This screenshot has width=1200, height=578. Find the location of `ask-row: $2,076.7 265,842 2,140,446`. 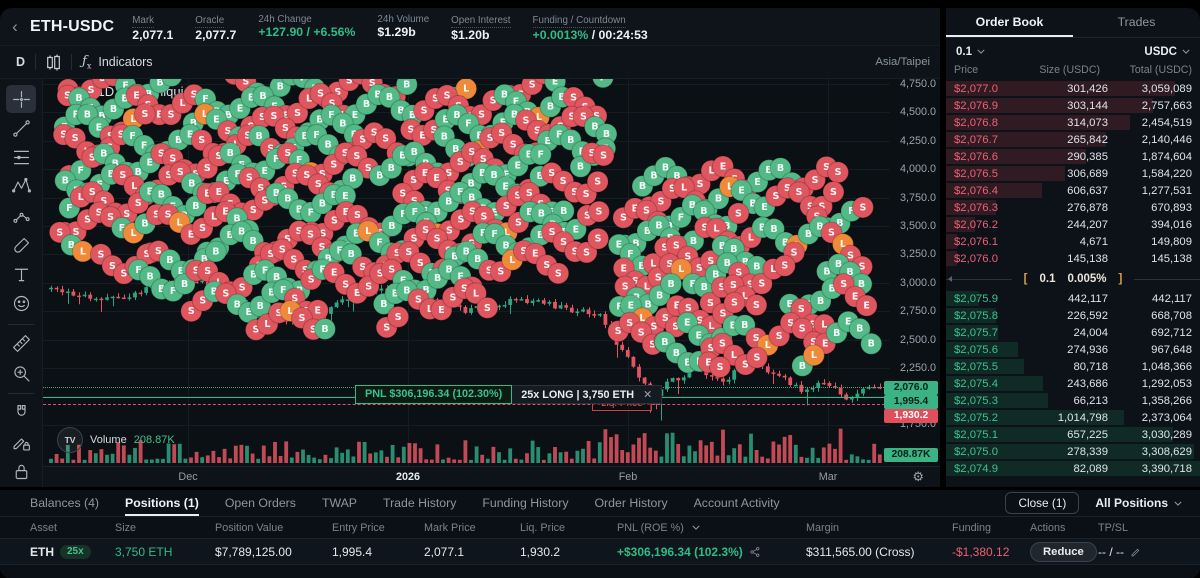

ask-row: $2,076.7 265,842 2,140,446 is located at coordinates (1073, 139).